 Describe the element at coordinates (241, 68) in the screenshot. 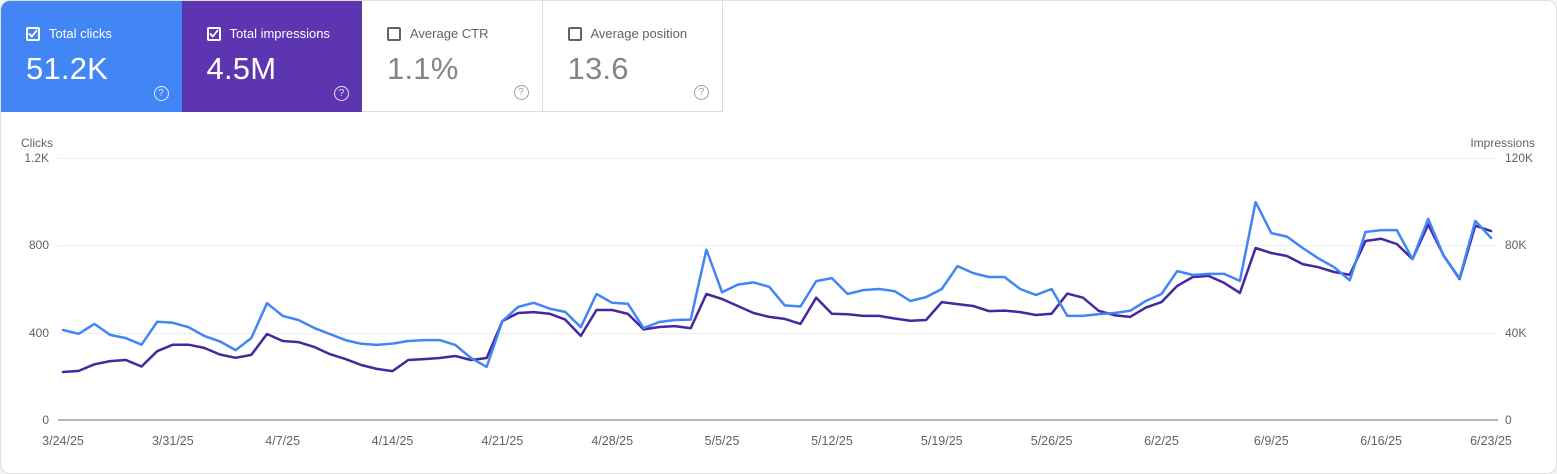

I see `total-impressions-value: 4.5M` at that location.